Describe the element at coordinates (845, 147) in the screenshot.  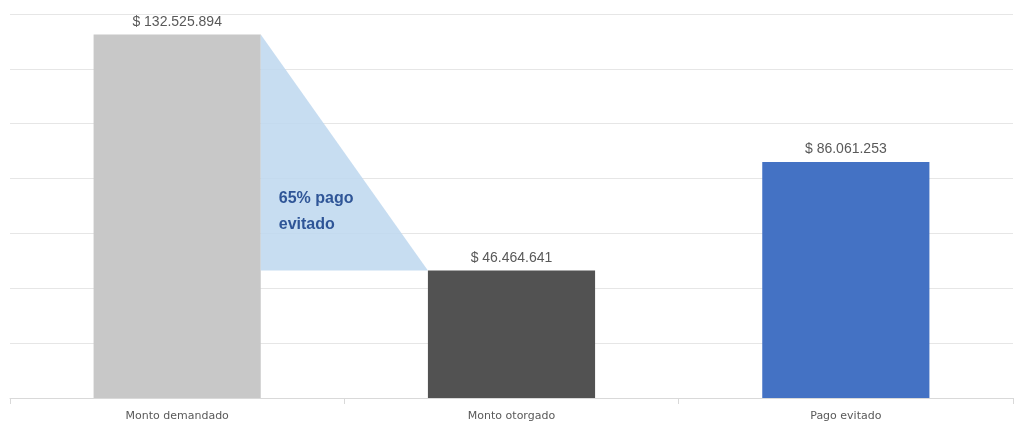
I see `data-label: $ 86.061.253` at that location.